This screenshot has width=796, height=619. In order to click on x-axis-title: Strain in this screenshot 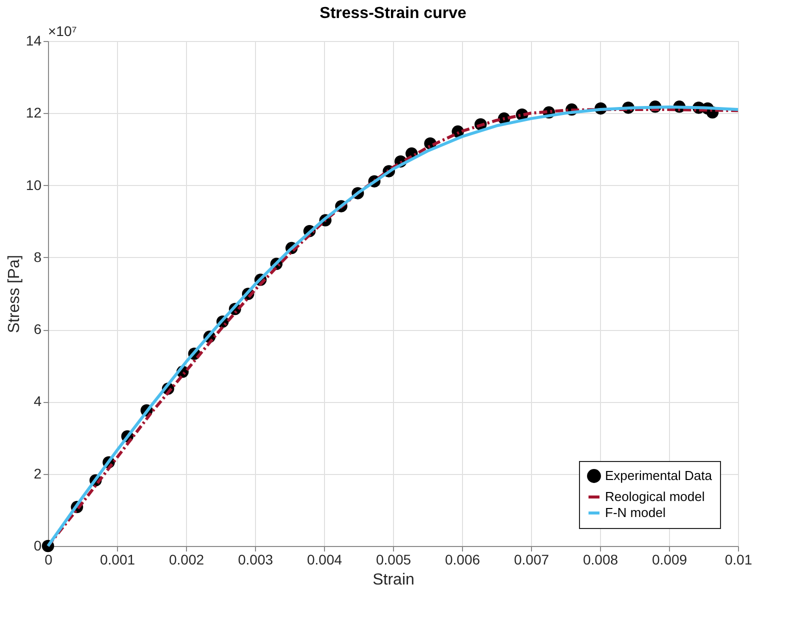, I will do `click(393, 580)`.